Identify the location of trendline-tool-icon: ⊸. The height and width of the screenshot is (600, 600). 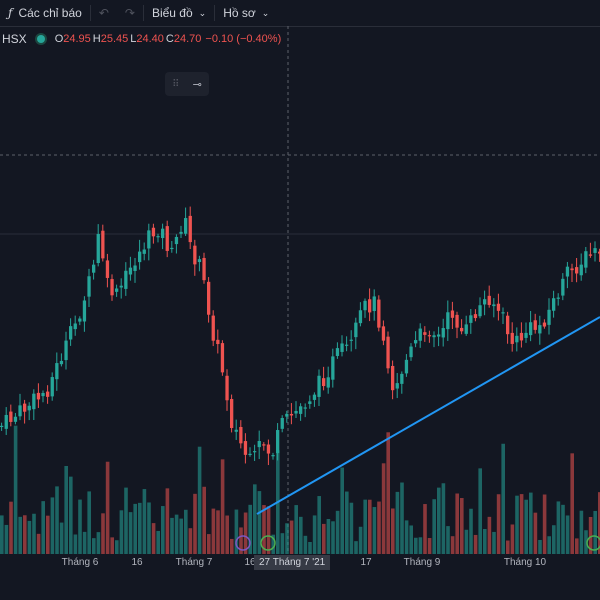
(197, 84).